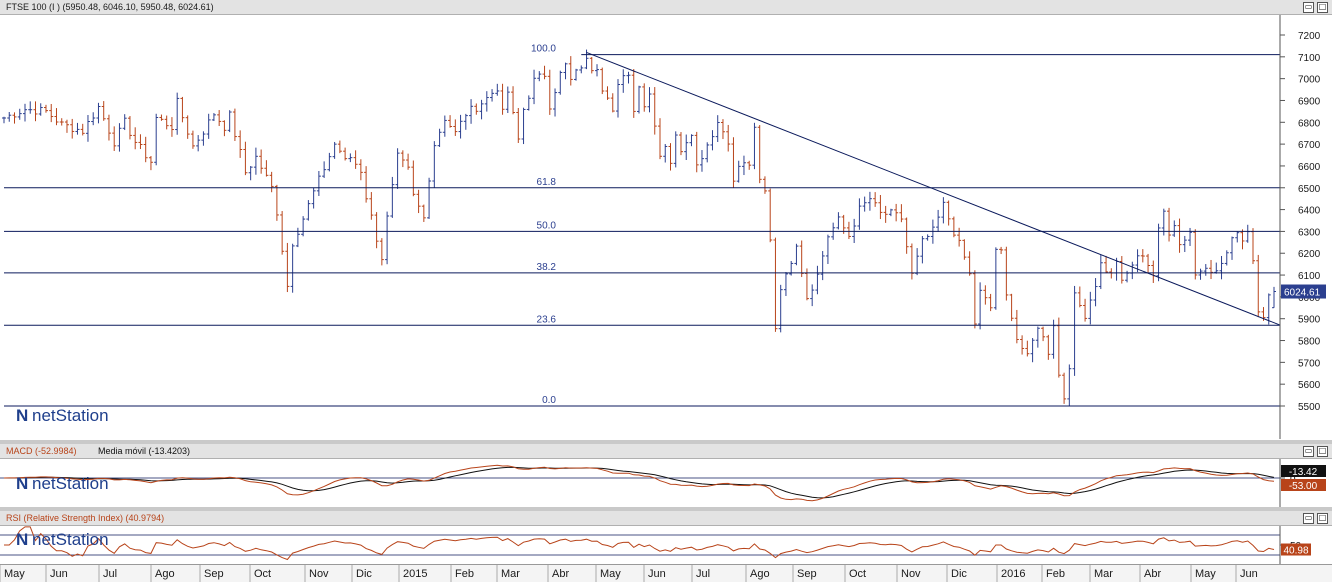 The width and height of the screenshot is (1332, 582). I want to click on y-tick-label: 6400, so click(1309, 211).